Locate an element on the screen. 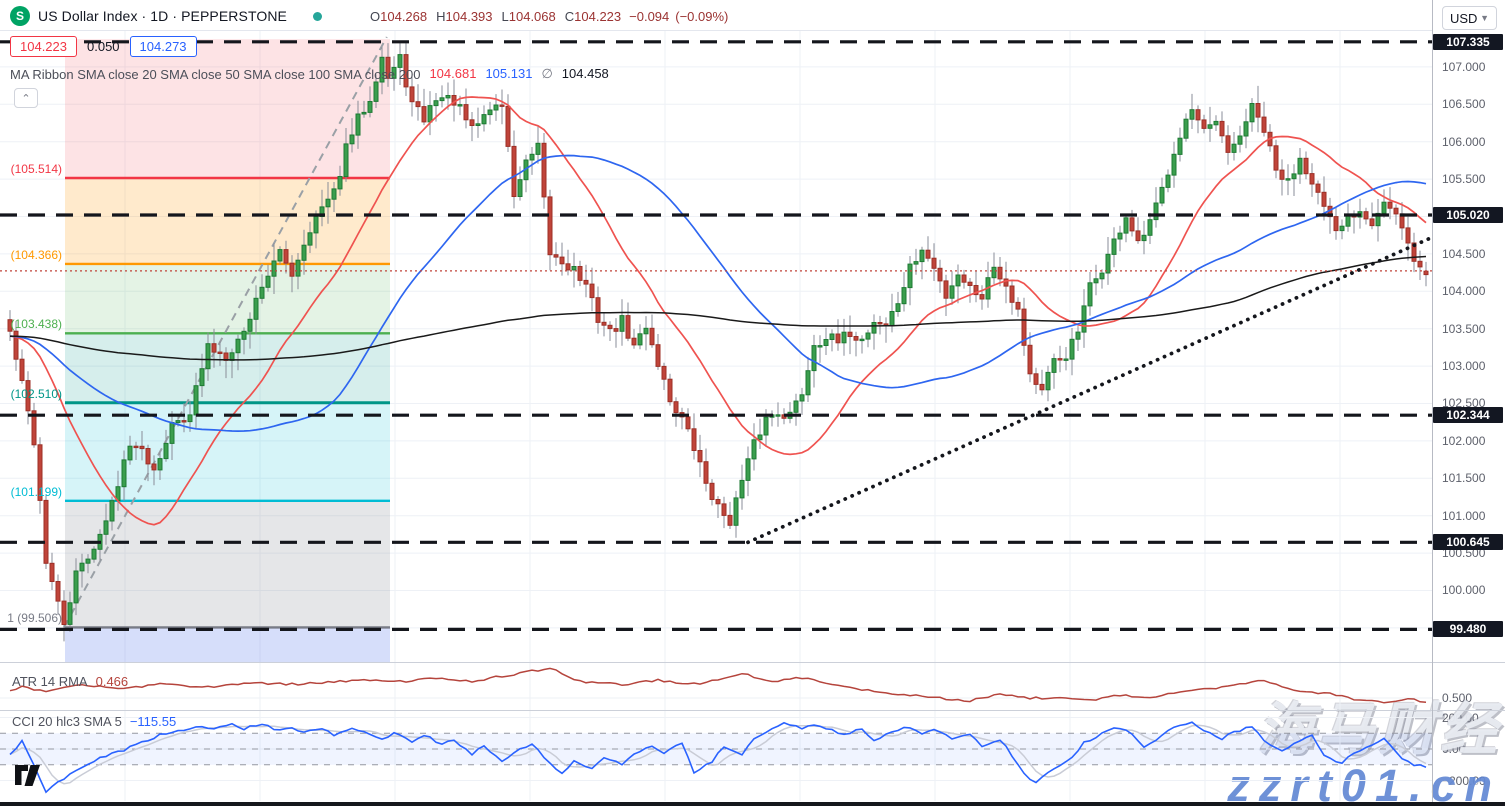 The image size is (1505, 806). ma-value: 104.681 is located at coordinates (453, 73).